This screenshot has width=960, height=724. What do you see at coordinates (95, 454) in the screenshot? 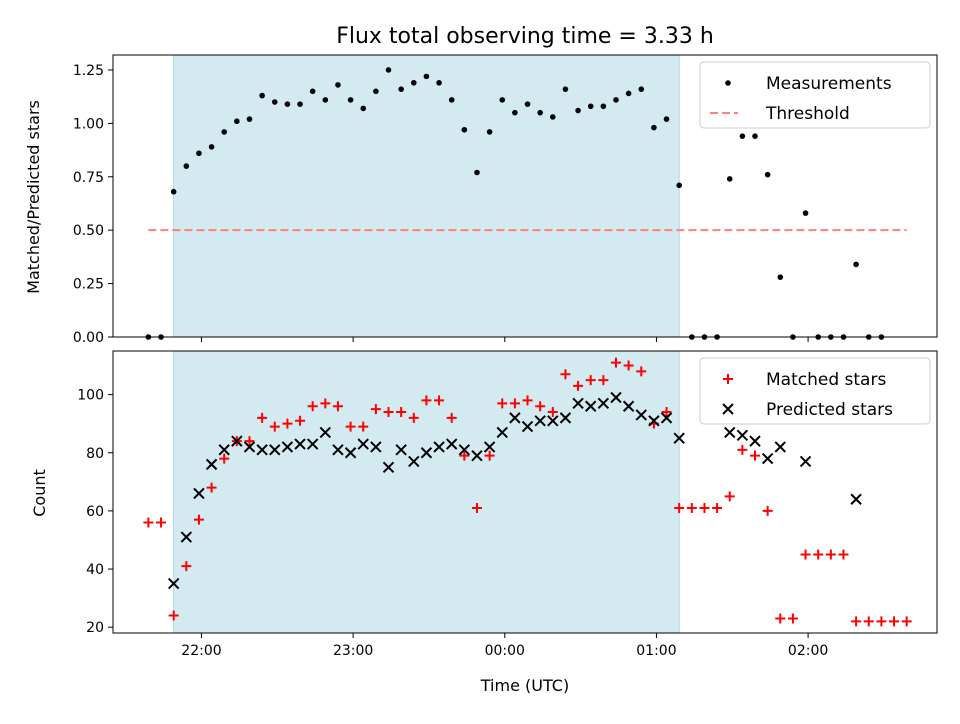
I see `y-tick-label: 80` at bounding box center [95, 454].